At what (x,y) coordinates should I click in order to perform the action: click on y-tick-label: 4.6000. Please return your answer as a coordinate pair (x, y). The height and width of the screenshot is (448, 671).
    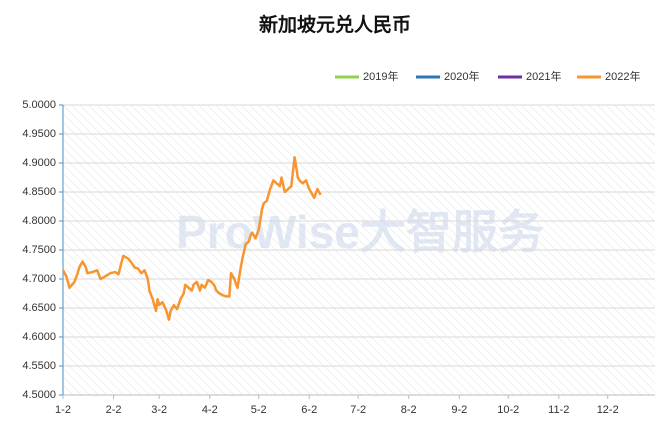
    Looking at the image, I should click on (39, 337).